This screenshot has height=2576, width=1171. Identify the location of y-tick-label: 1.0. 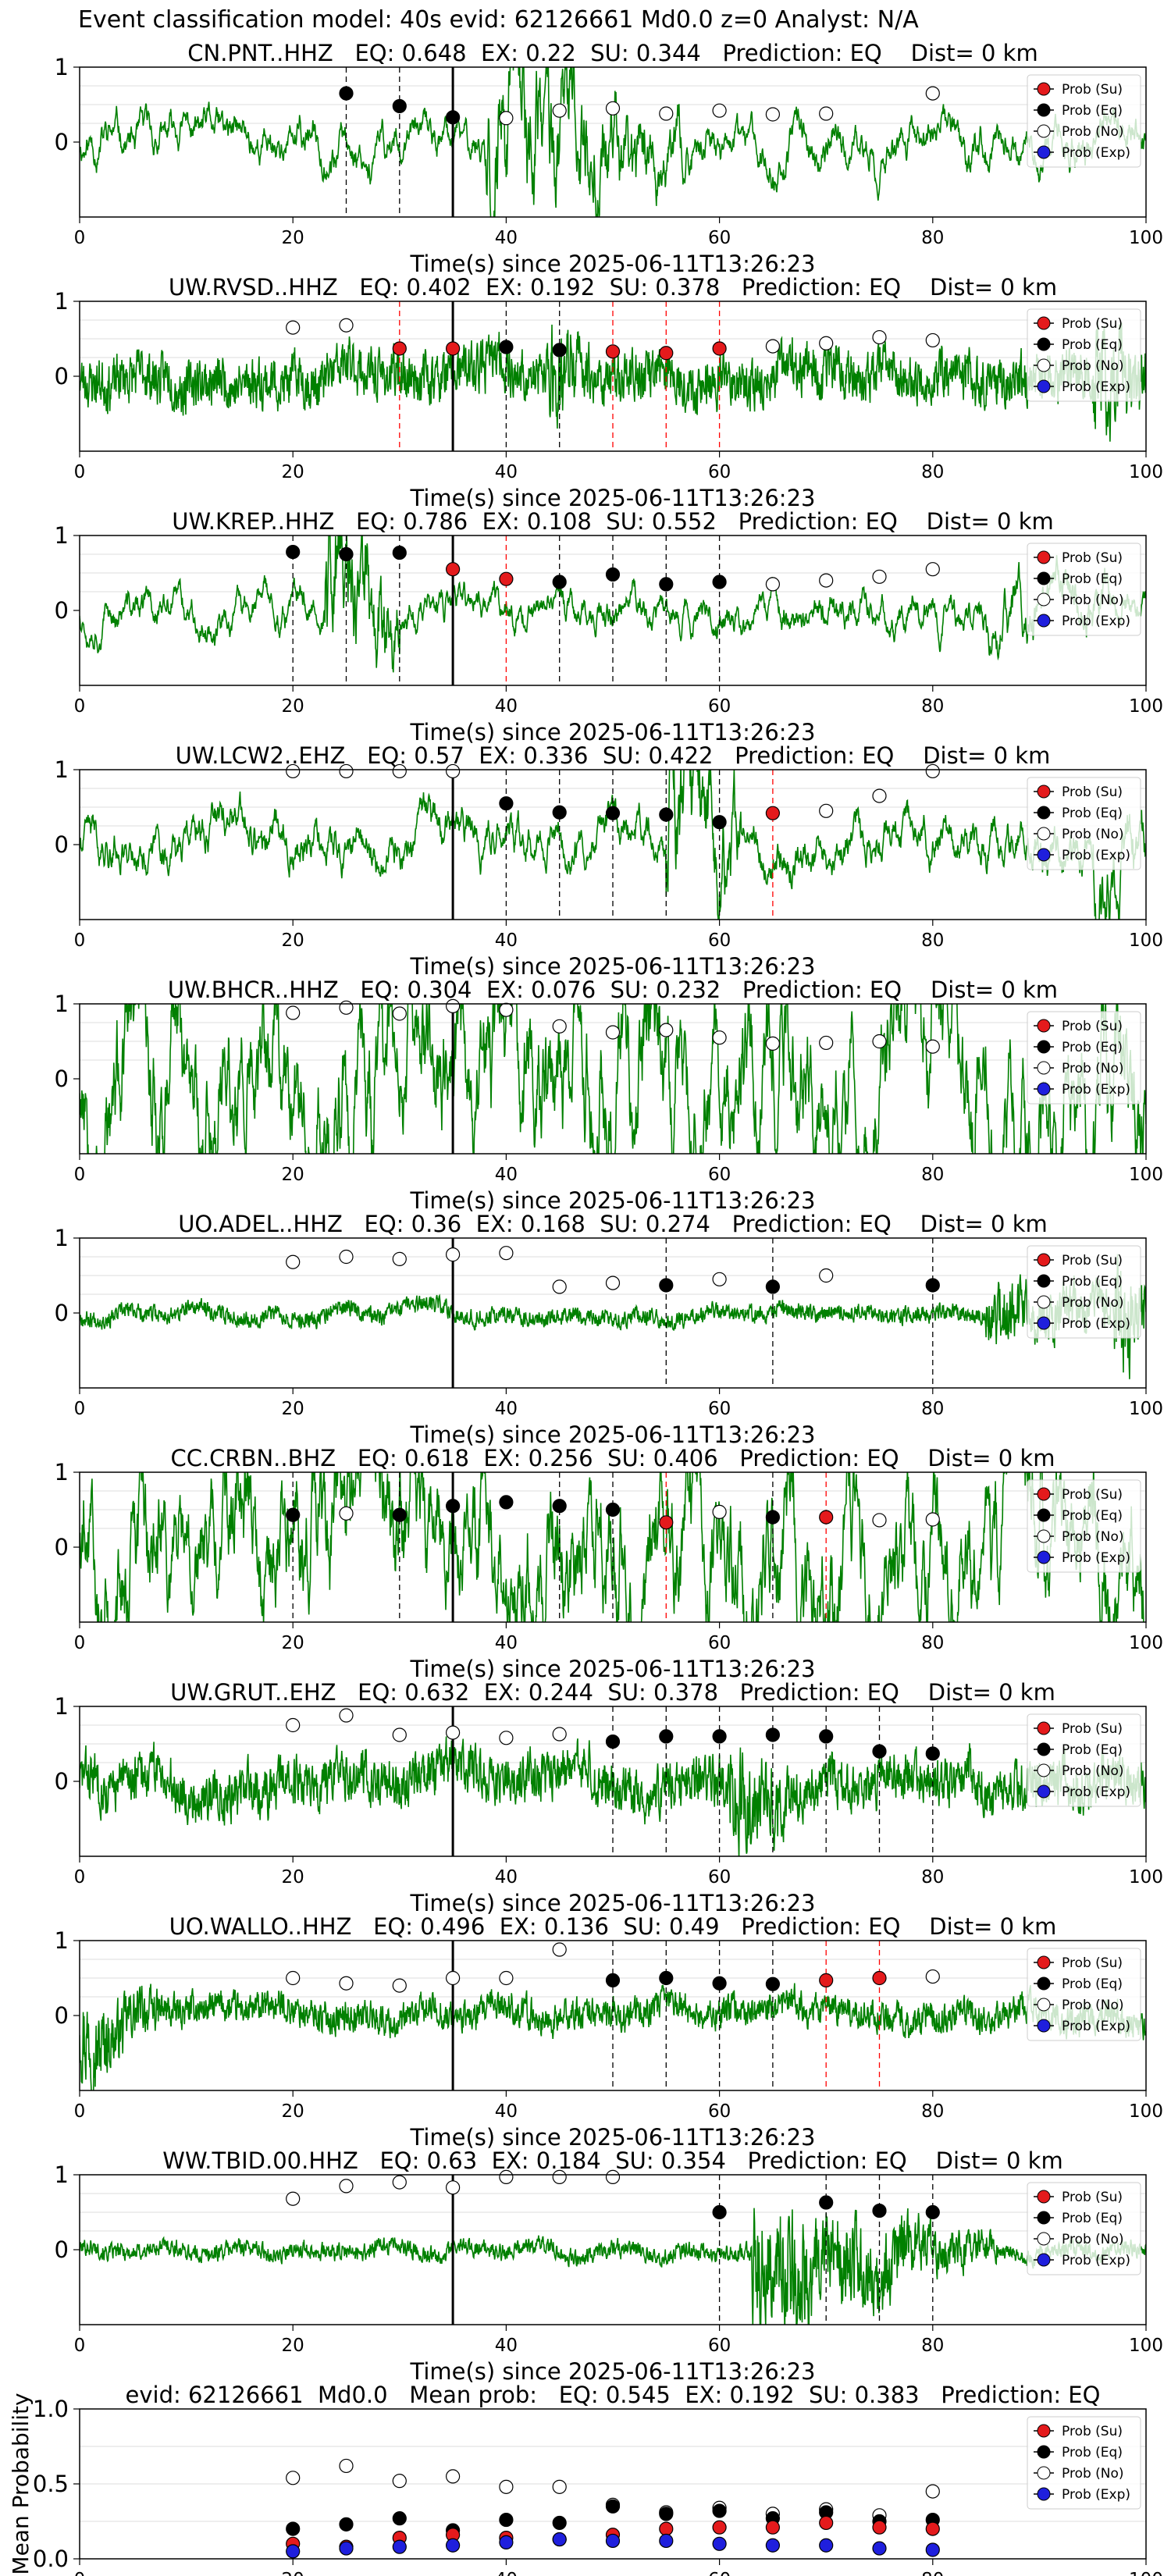
(51, 2409).